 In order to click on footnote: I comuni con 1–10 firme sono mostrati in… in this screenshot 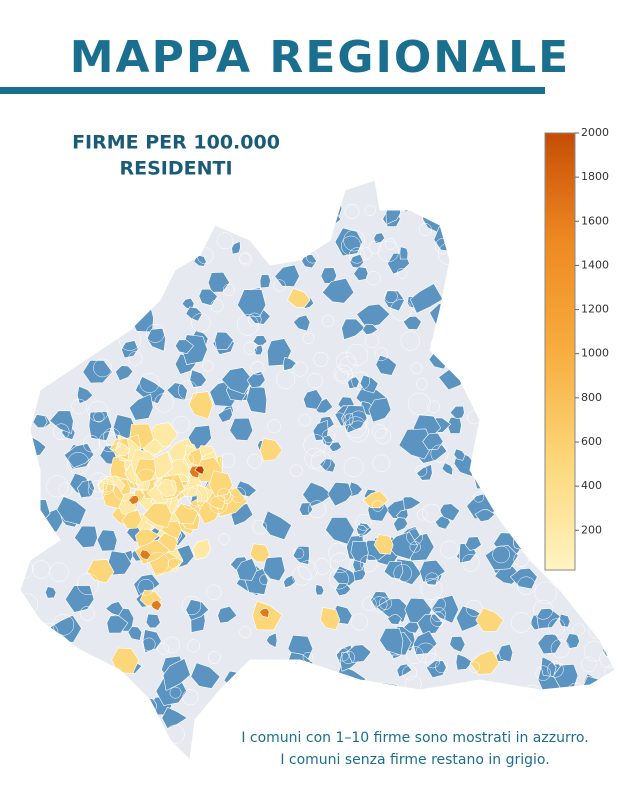, I will do `click(414, 738)`.